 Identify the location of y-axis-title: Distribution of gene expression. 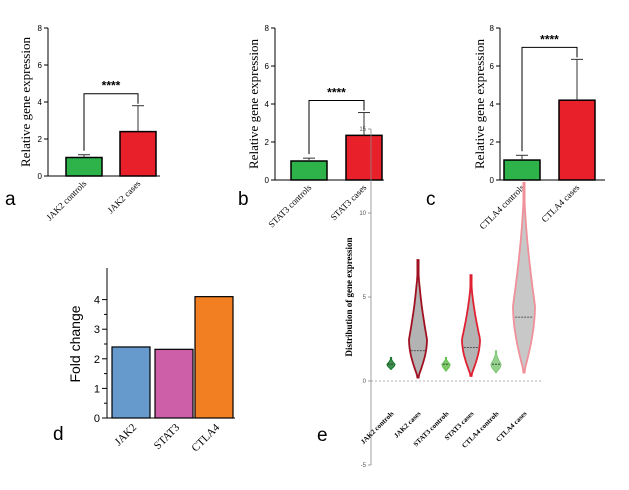
(349, 296).